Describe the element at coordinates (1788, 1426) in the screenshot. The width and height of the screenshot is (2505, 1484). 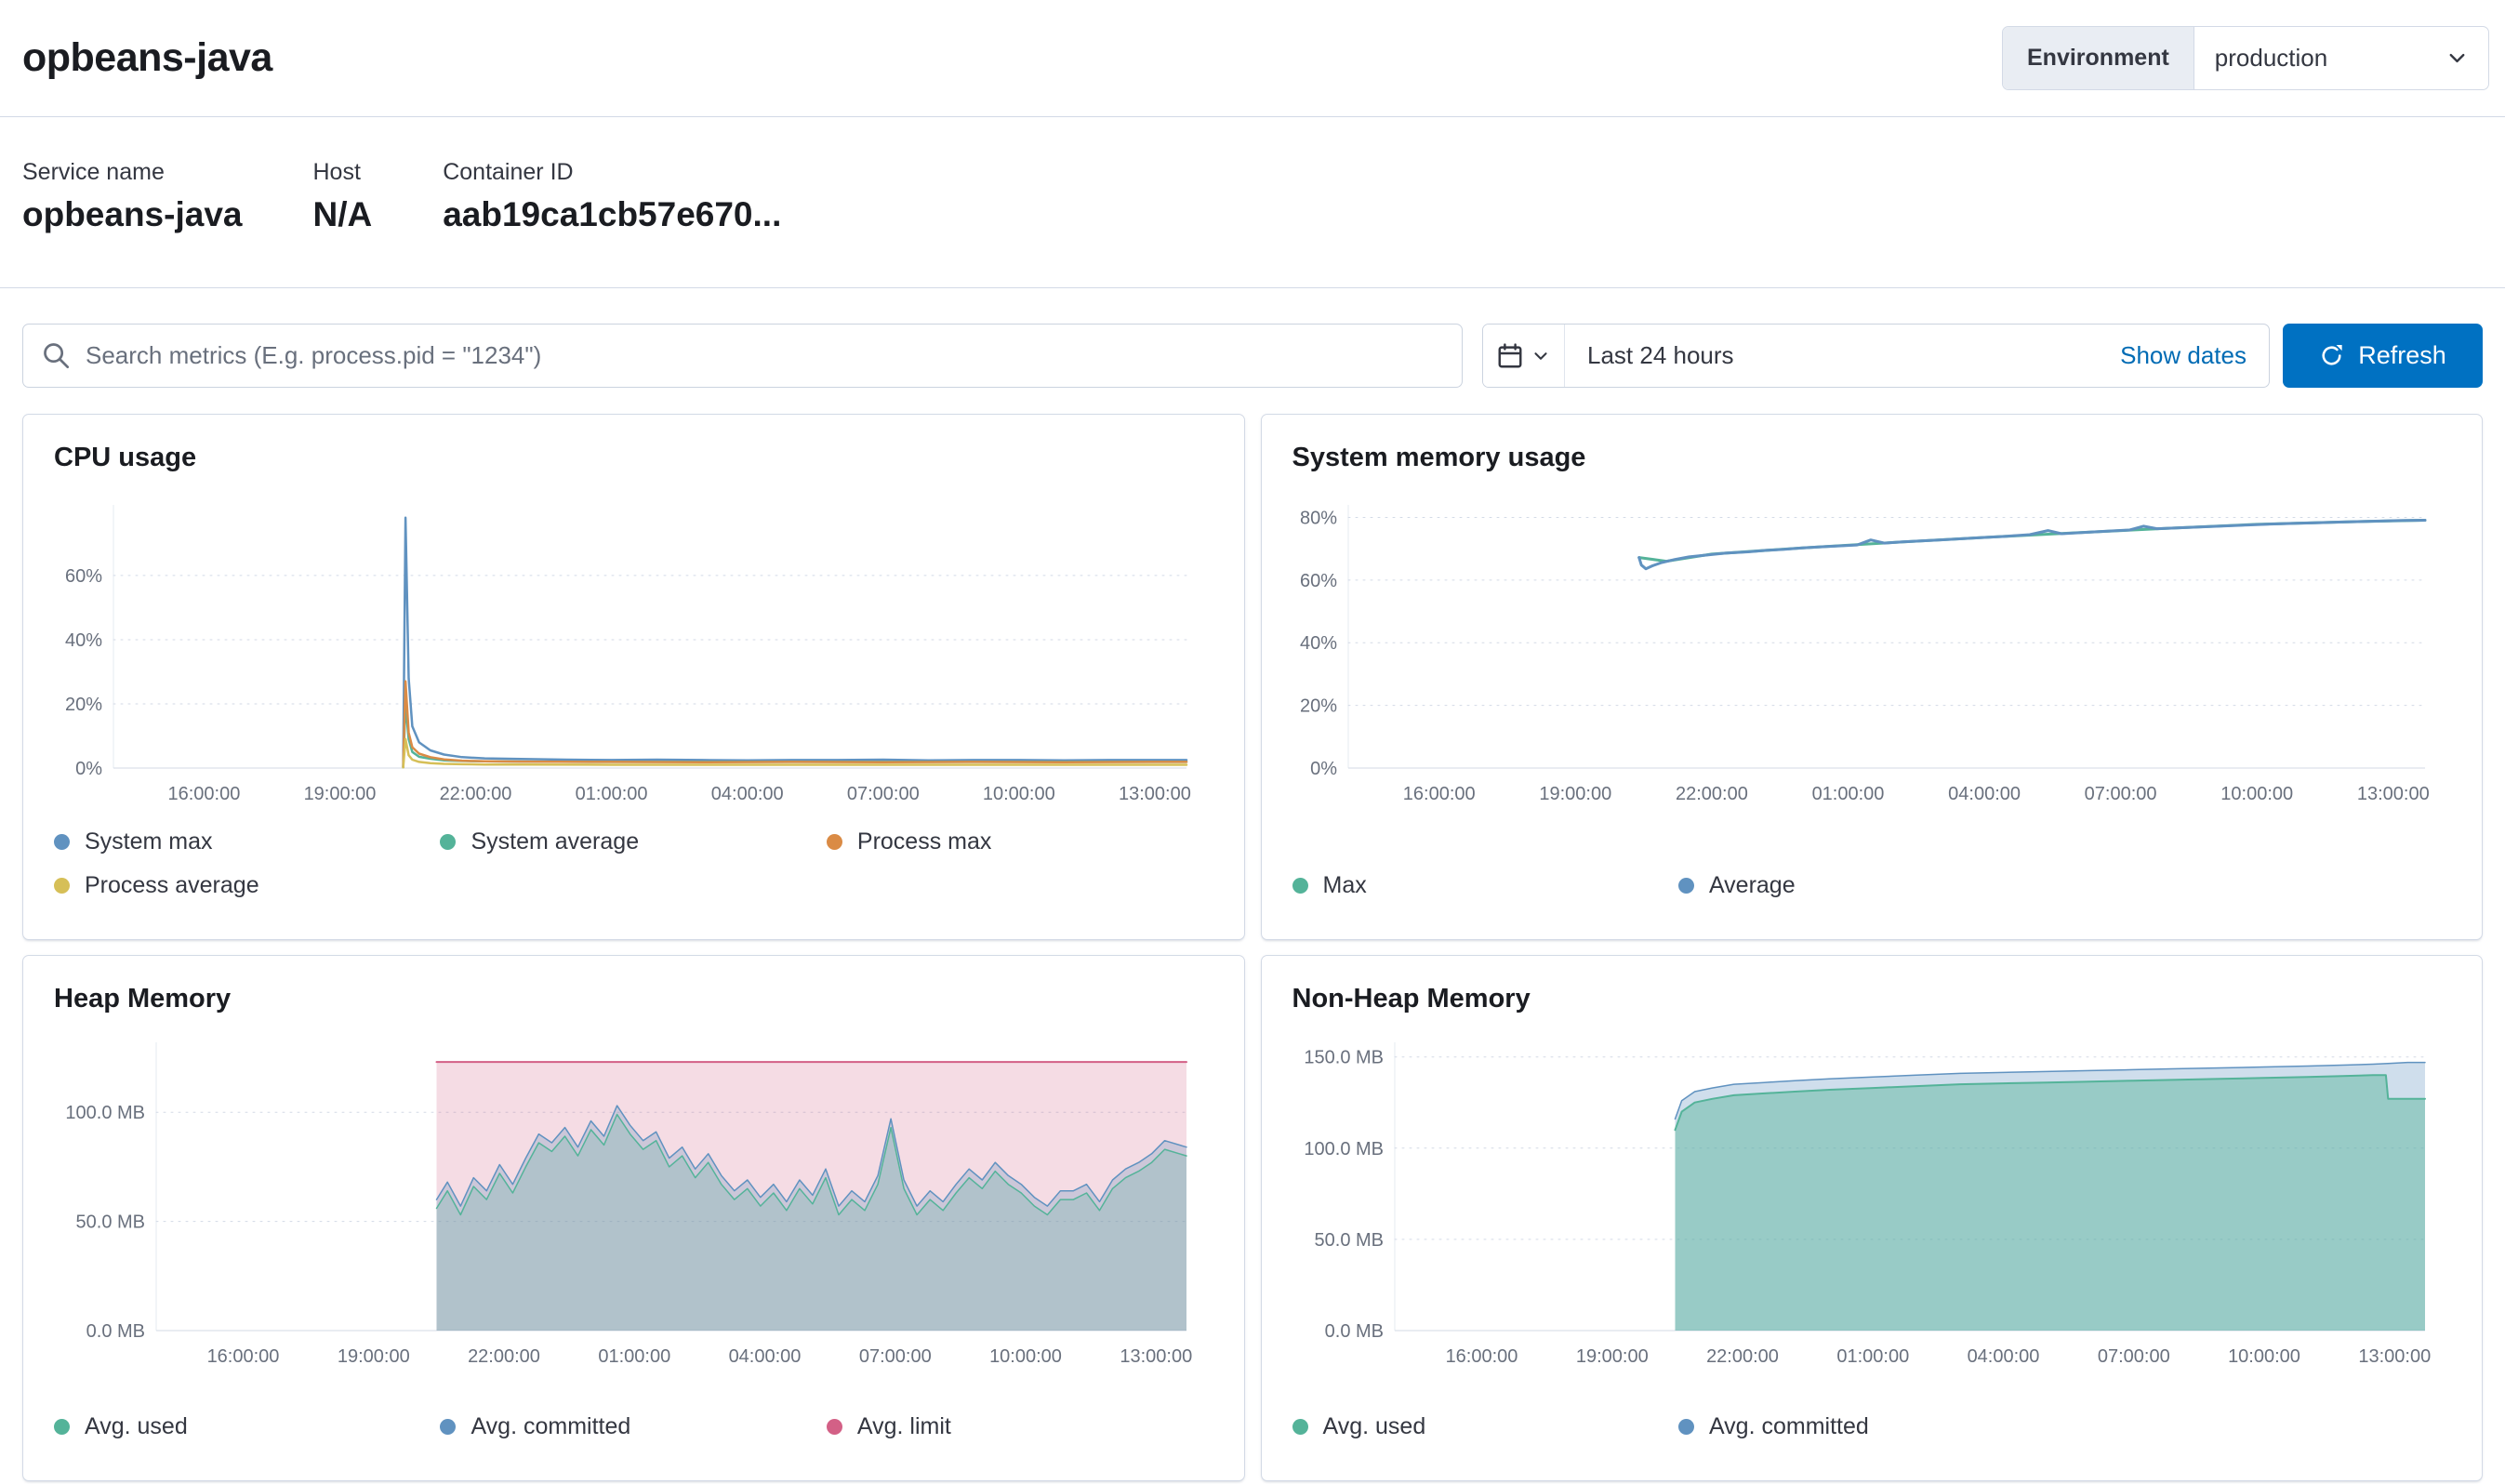
I see `legend-label: Avg. committed` at that location.